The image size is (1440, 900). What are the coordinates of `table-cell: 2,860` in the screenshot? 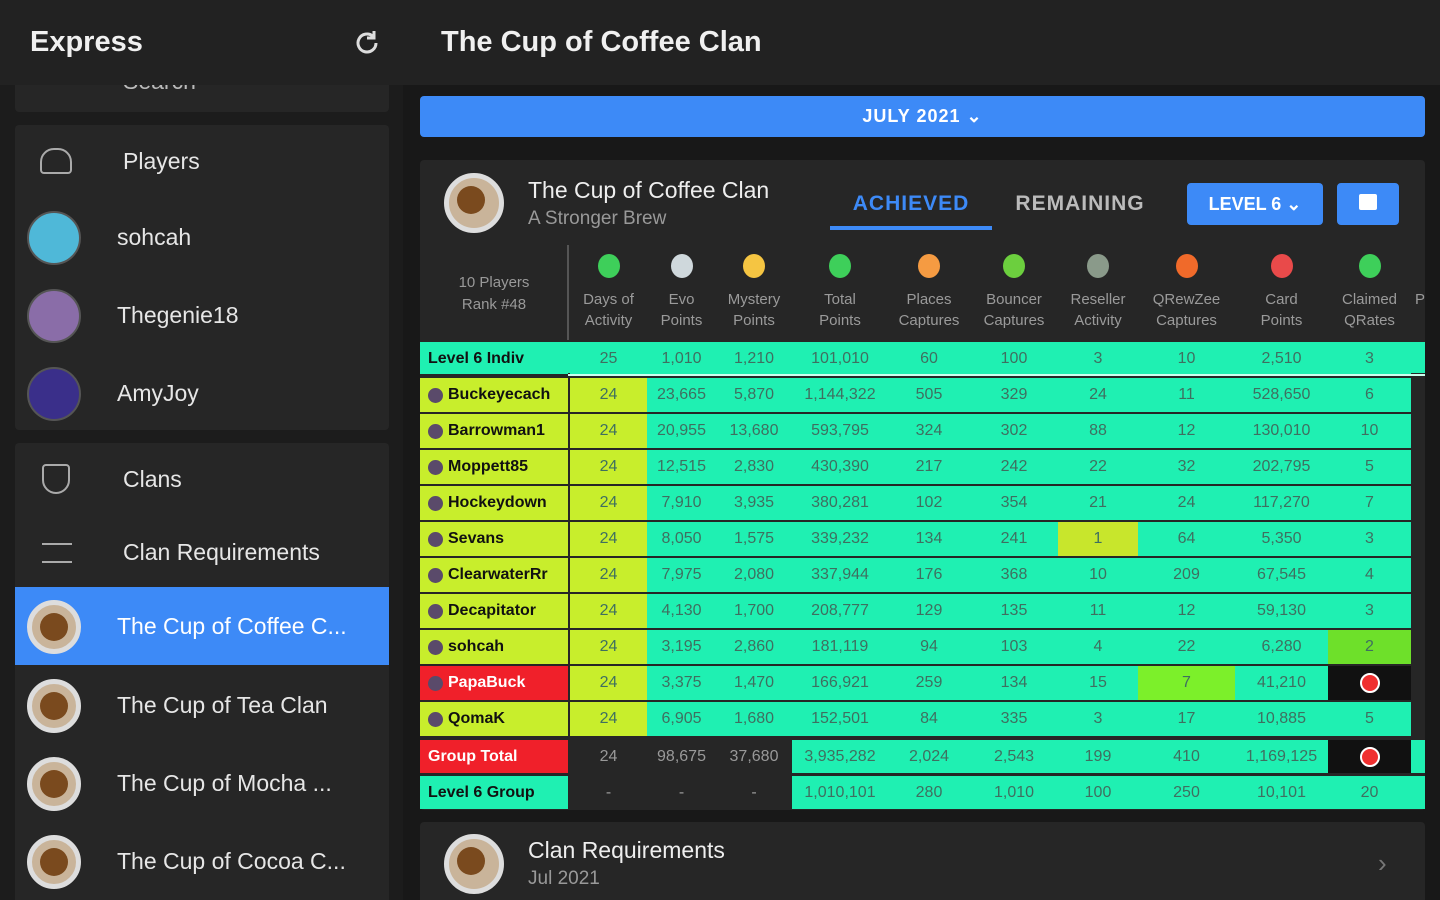 It's located at (754, 647).